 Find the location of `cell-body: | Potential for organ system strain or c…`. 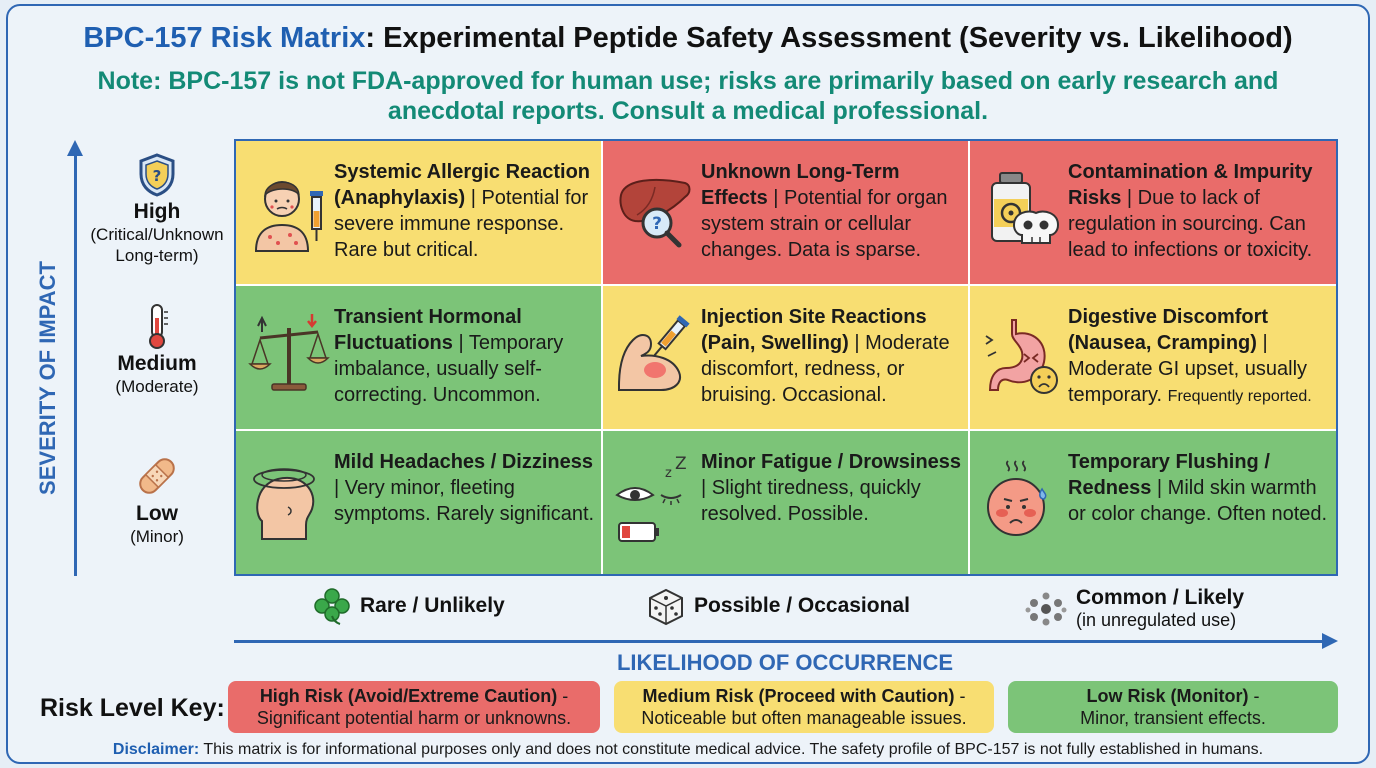

cell-body: | Potential for organ system strain or c… is located at coordinates (824, 224).